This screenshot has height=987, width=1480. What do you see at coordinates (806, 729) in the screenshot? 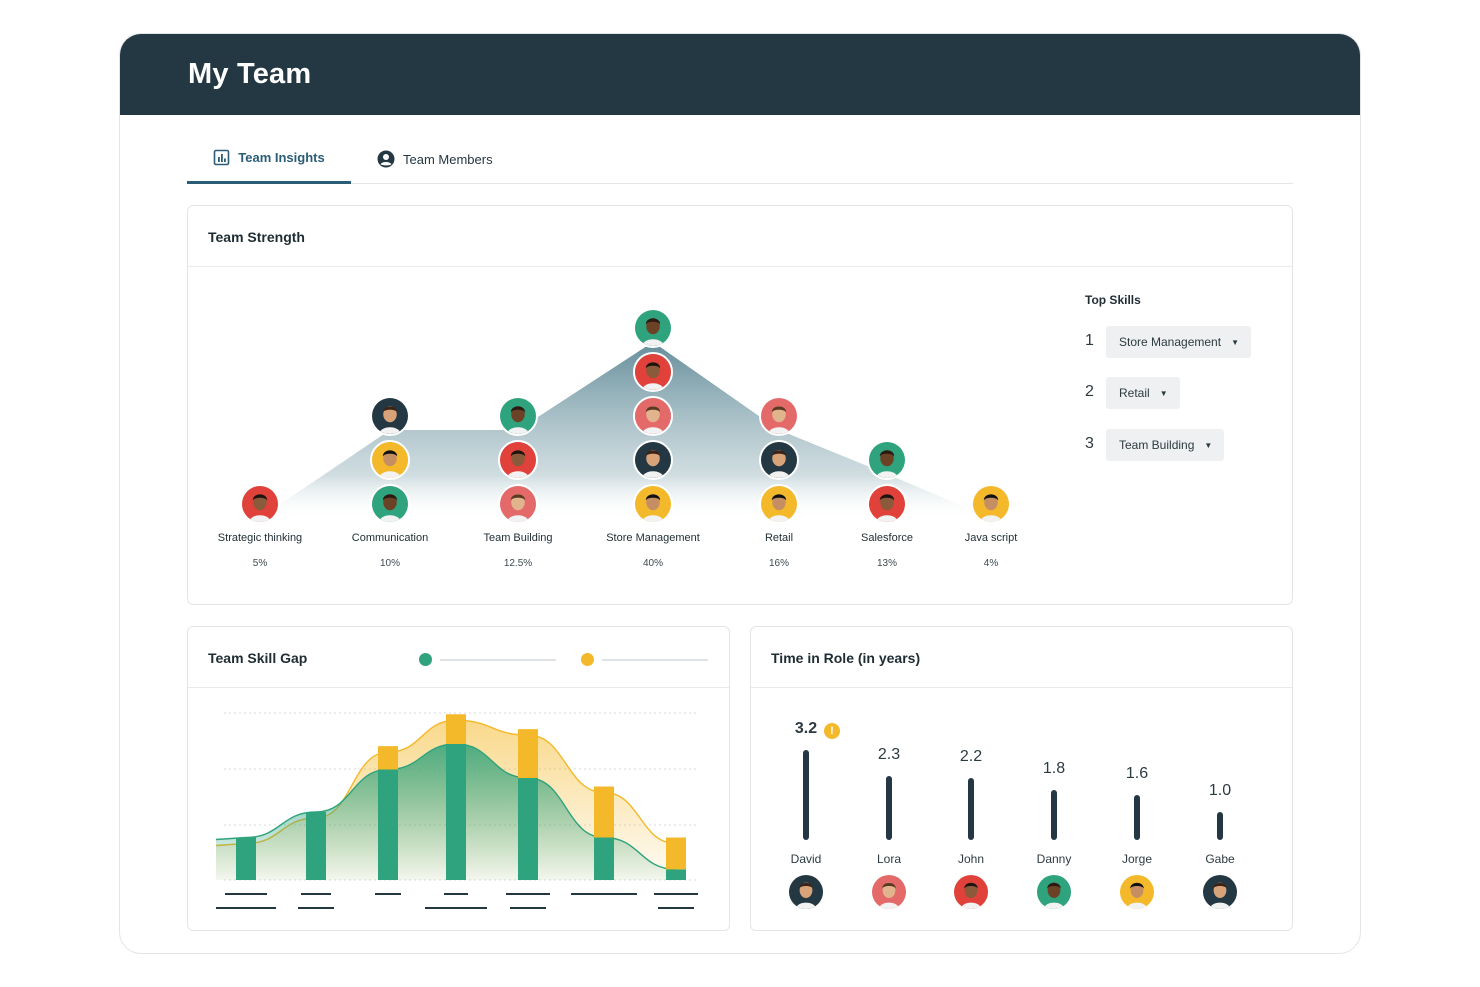
I see `time-value: 3.2` at bounding box center [806, 729].